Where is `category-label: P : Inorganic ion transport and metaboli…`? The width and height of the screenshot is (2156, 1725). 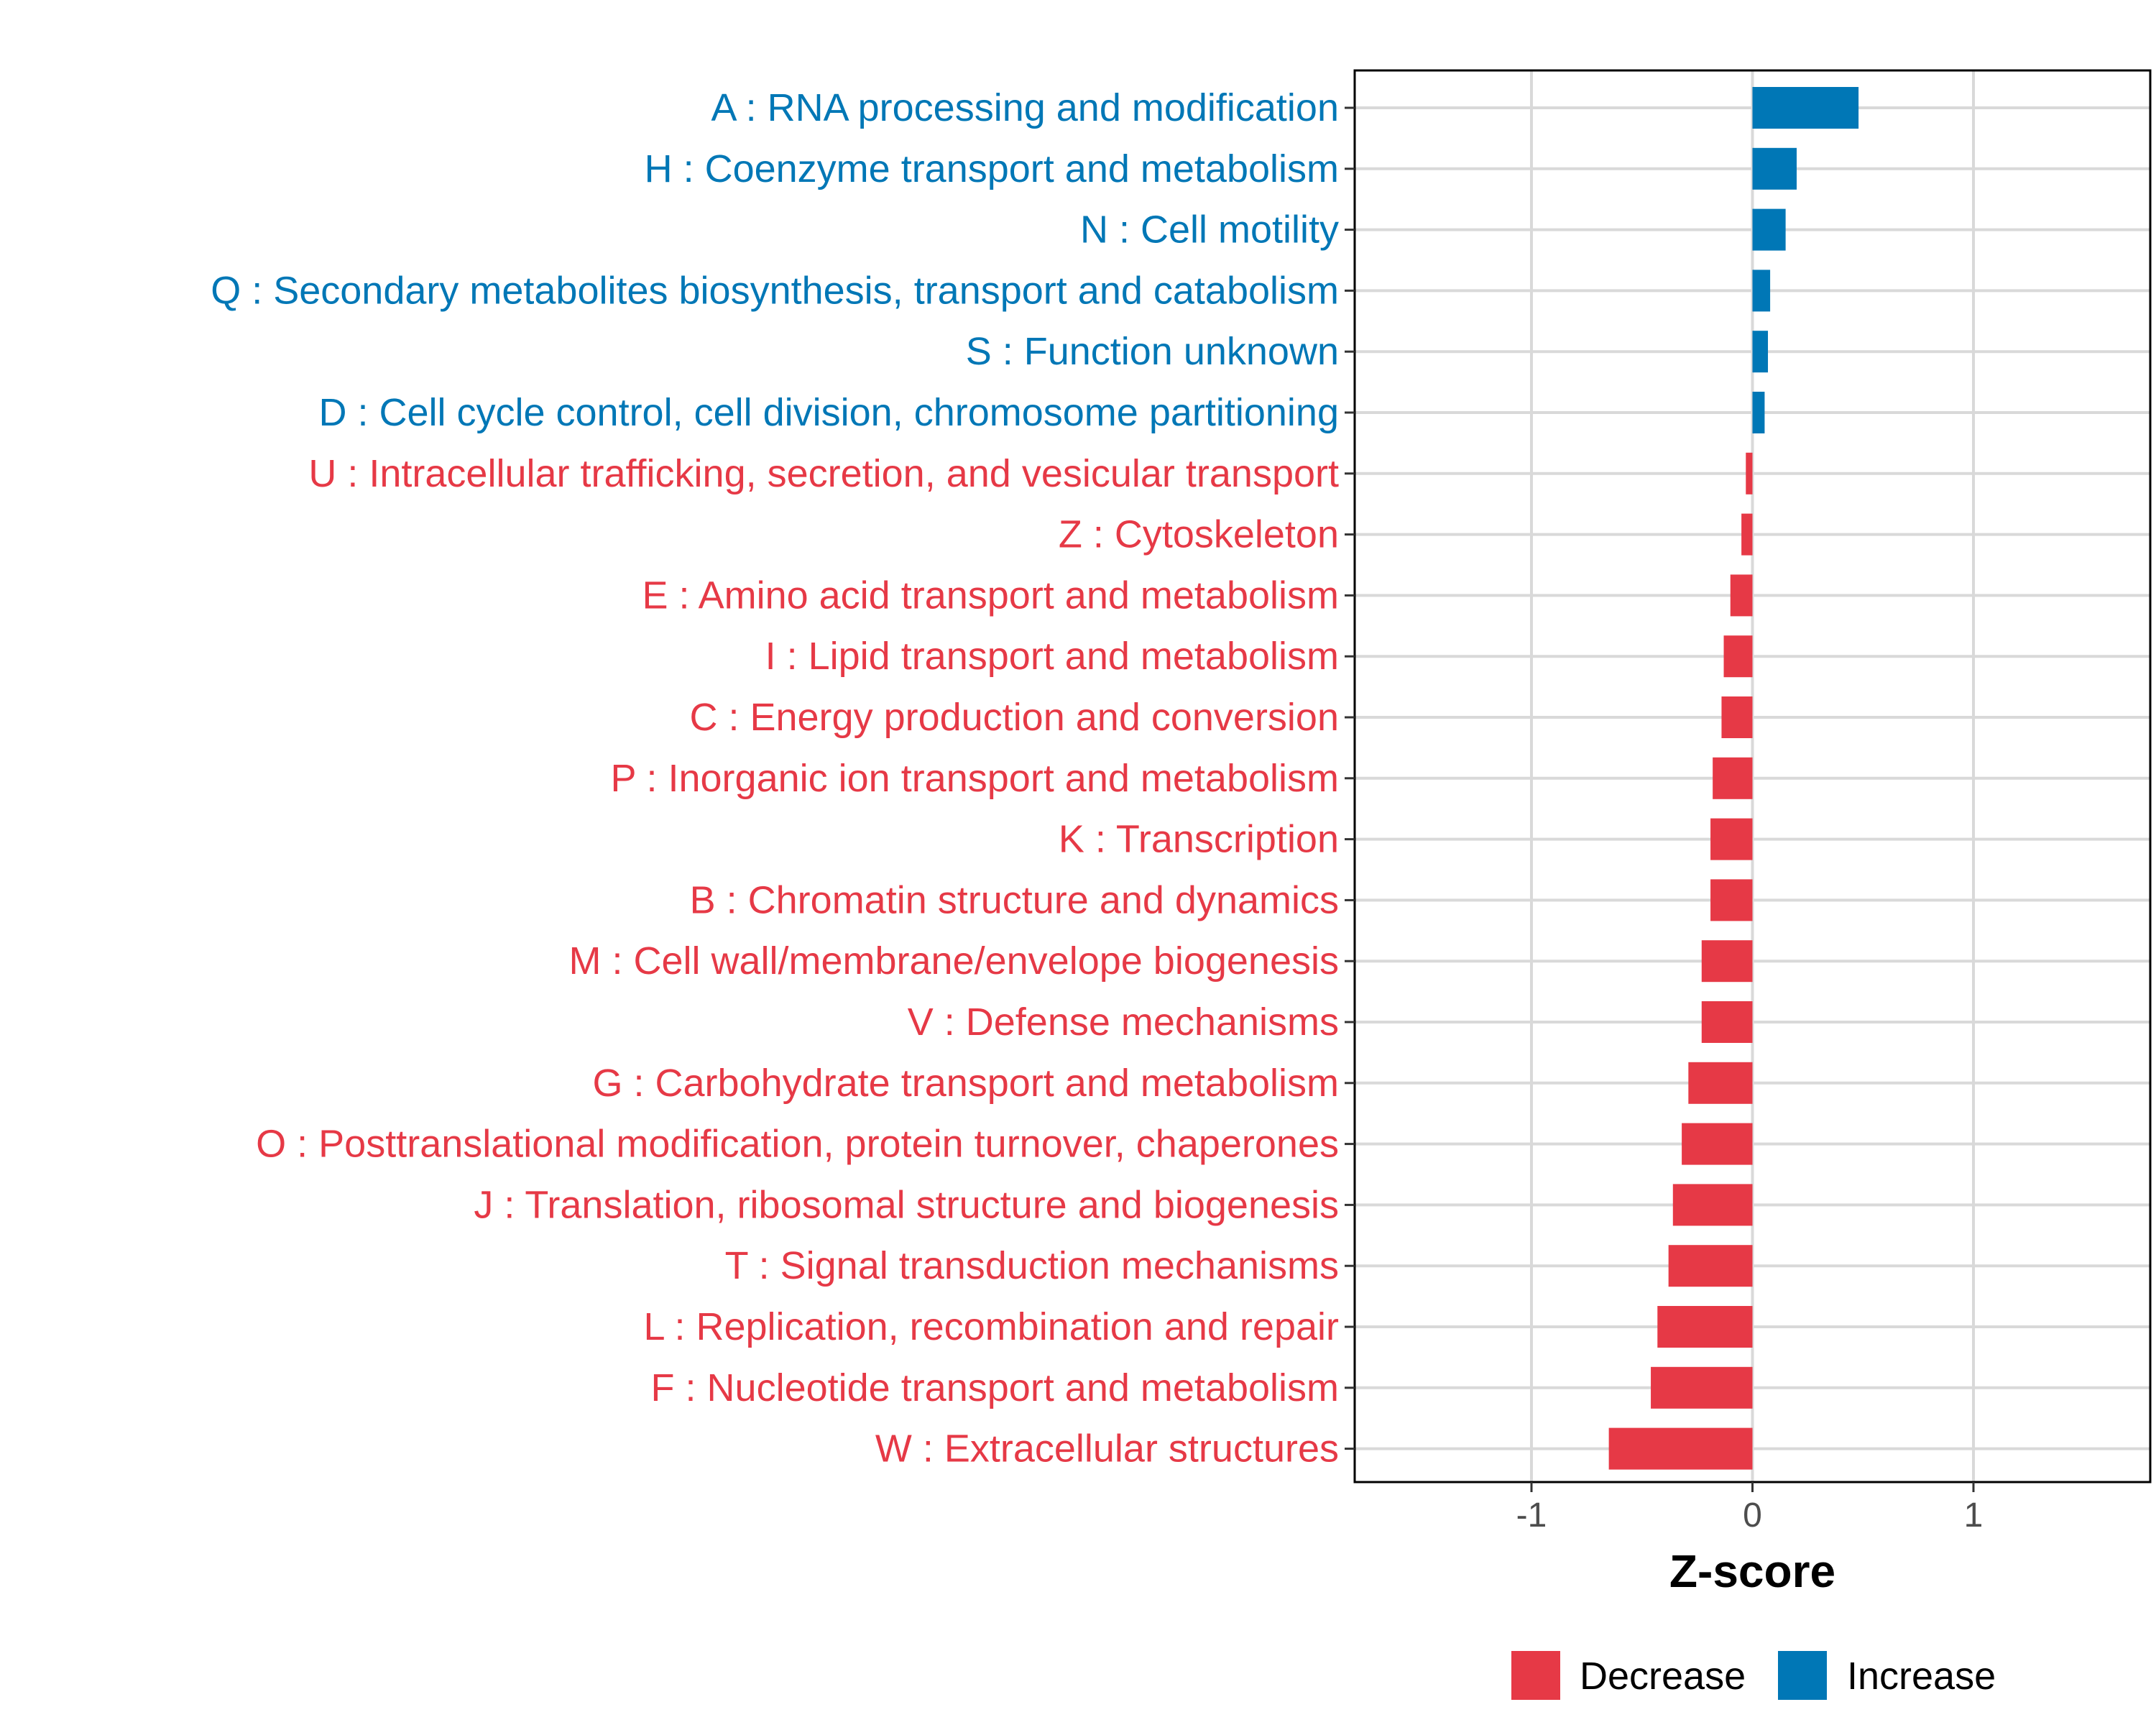 category-label: P : Inorganic ion transport and metaboli… is located at coordinates (974, 778).